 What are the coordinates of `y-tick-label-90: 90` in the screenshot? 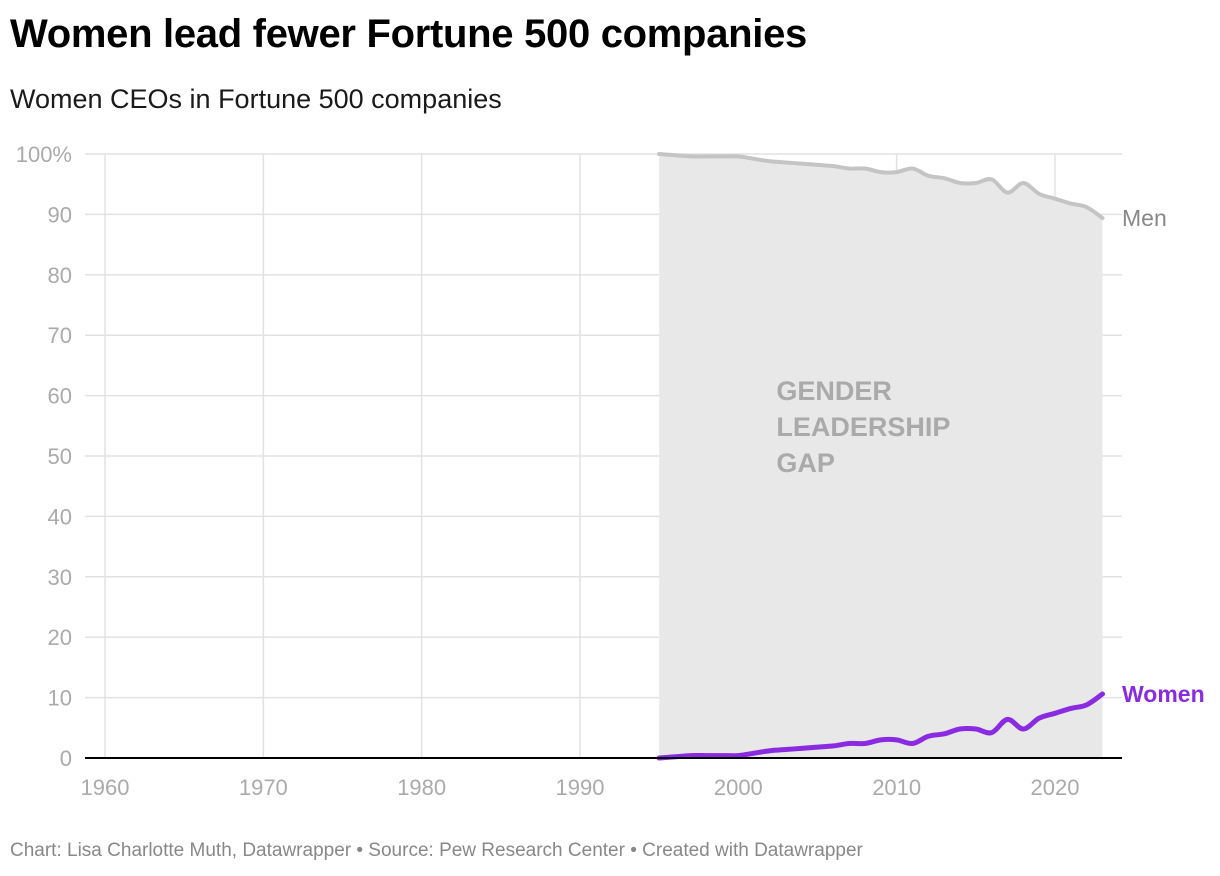 It's located at (60, 214).